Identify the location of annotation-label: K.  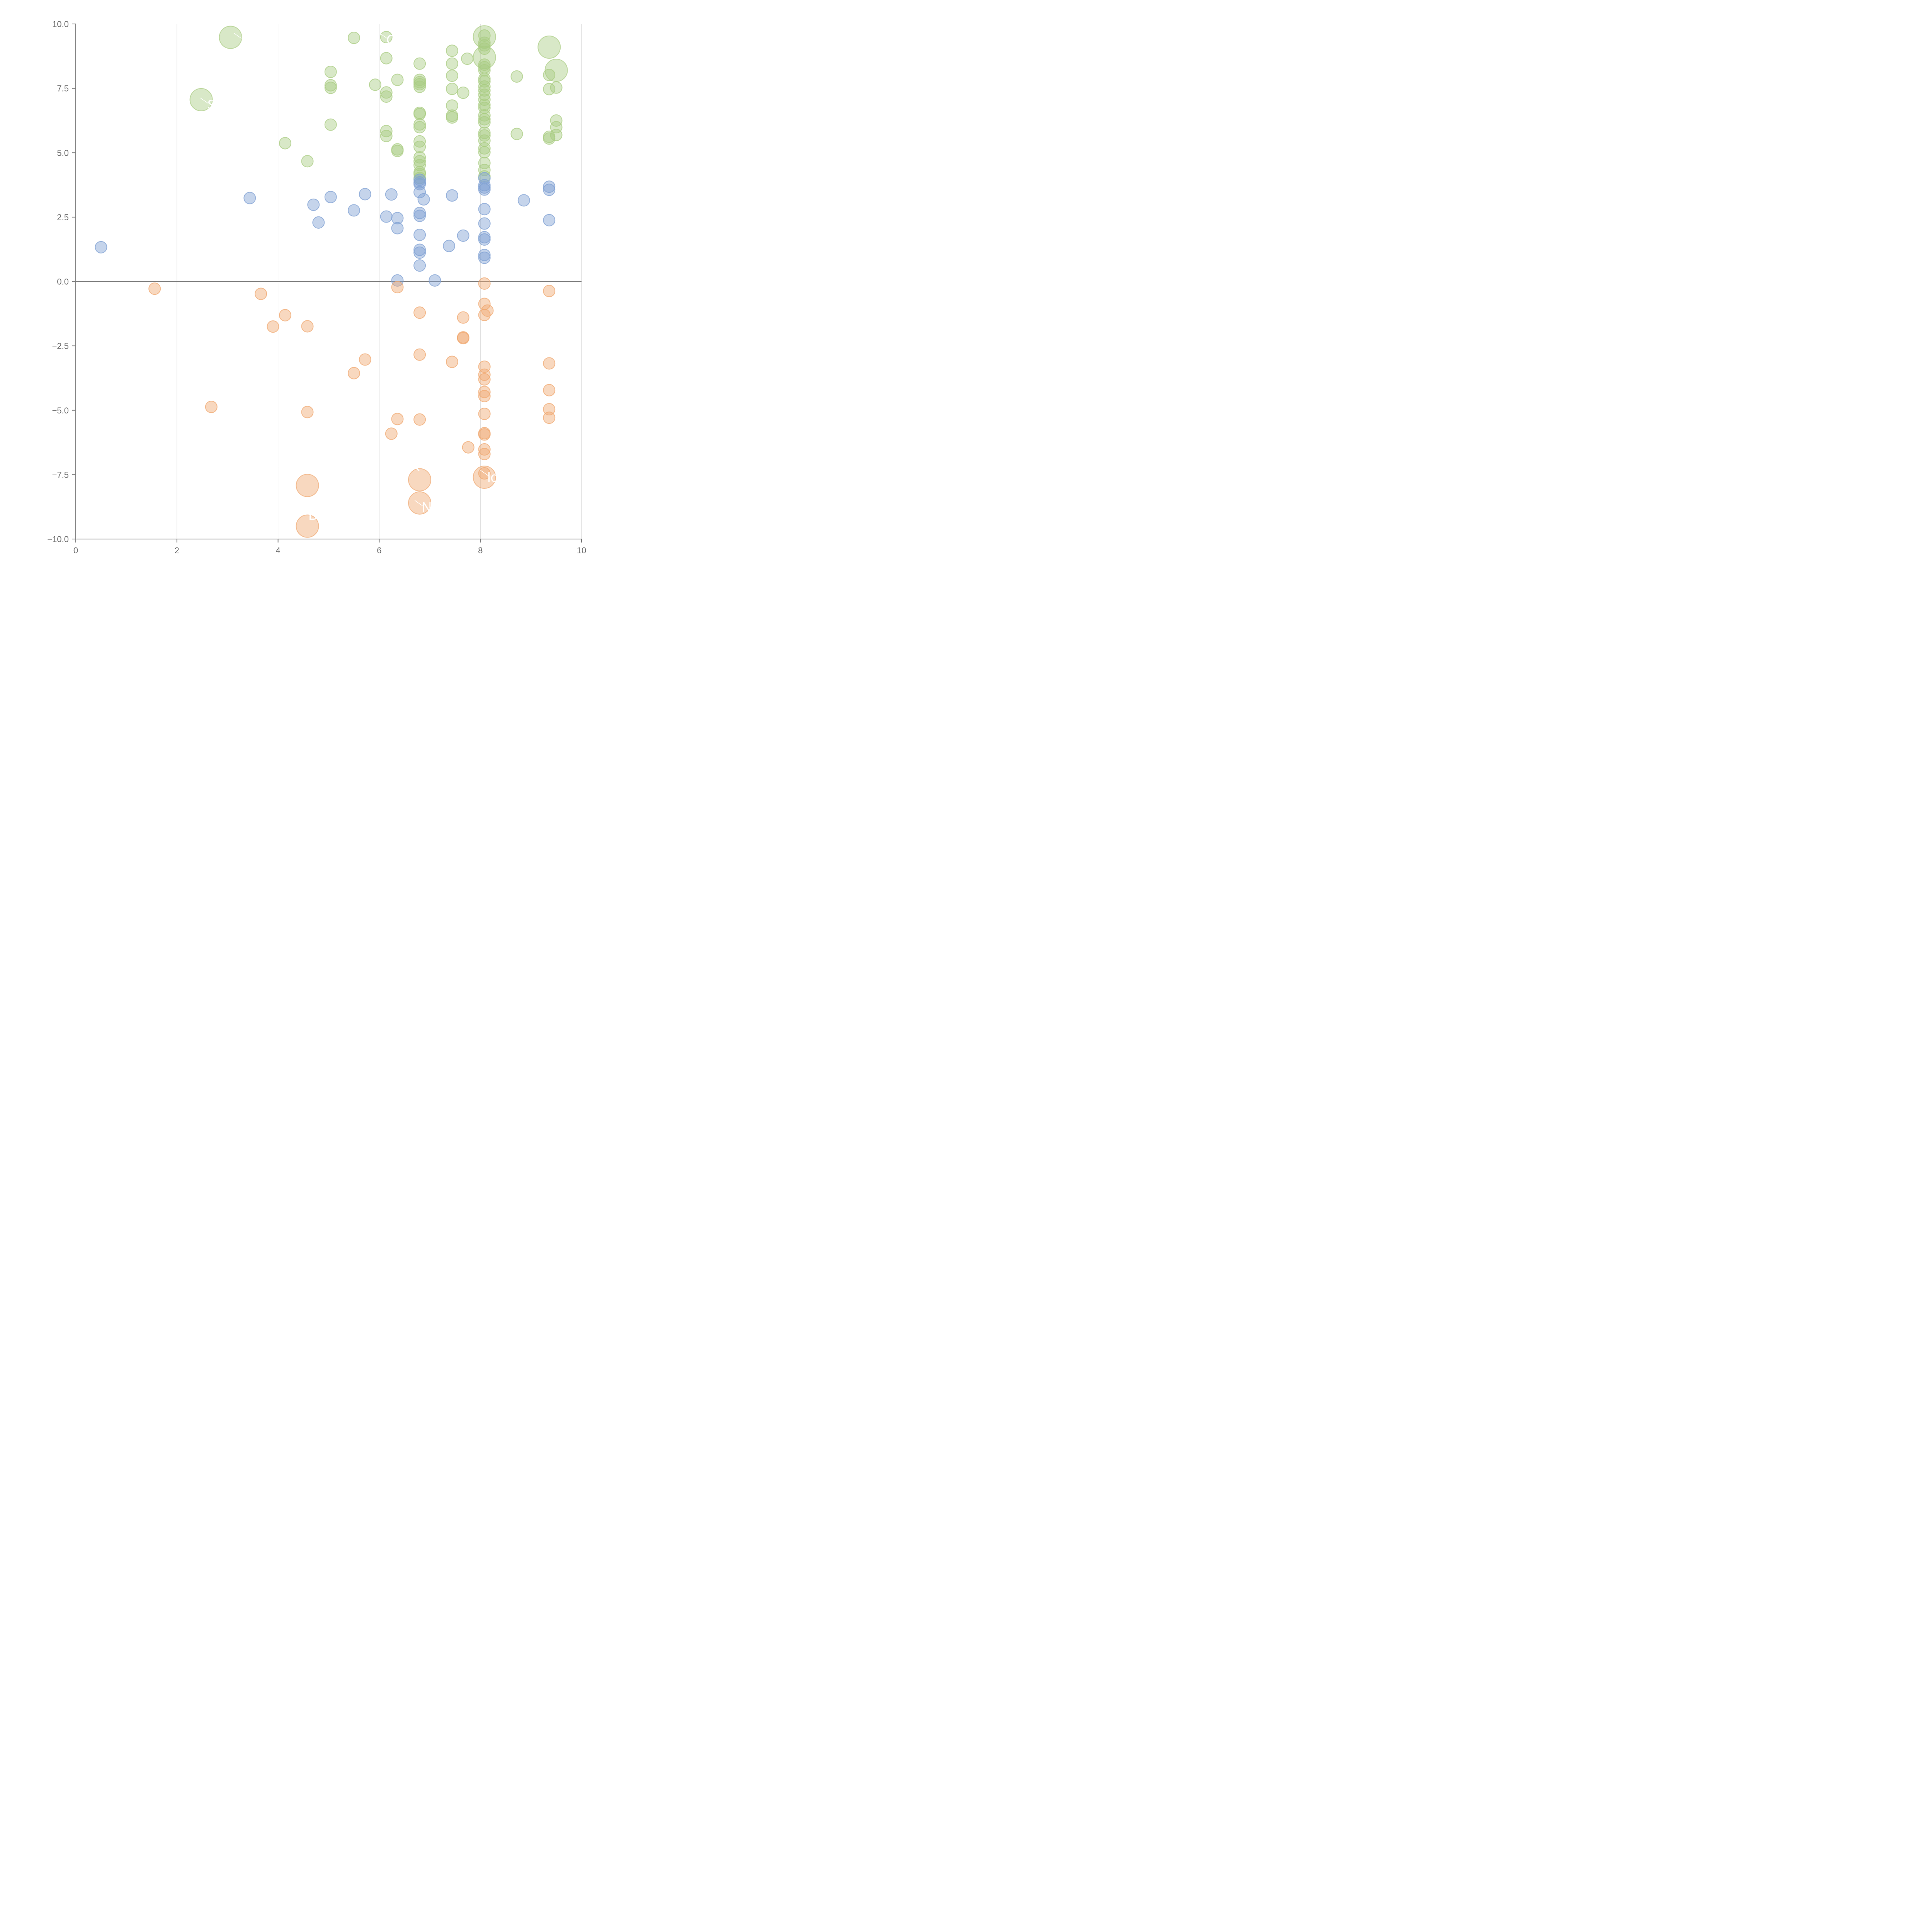
(415, 466).